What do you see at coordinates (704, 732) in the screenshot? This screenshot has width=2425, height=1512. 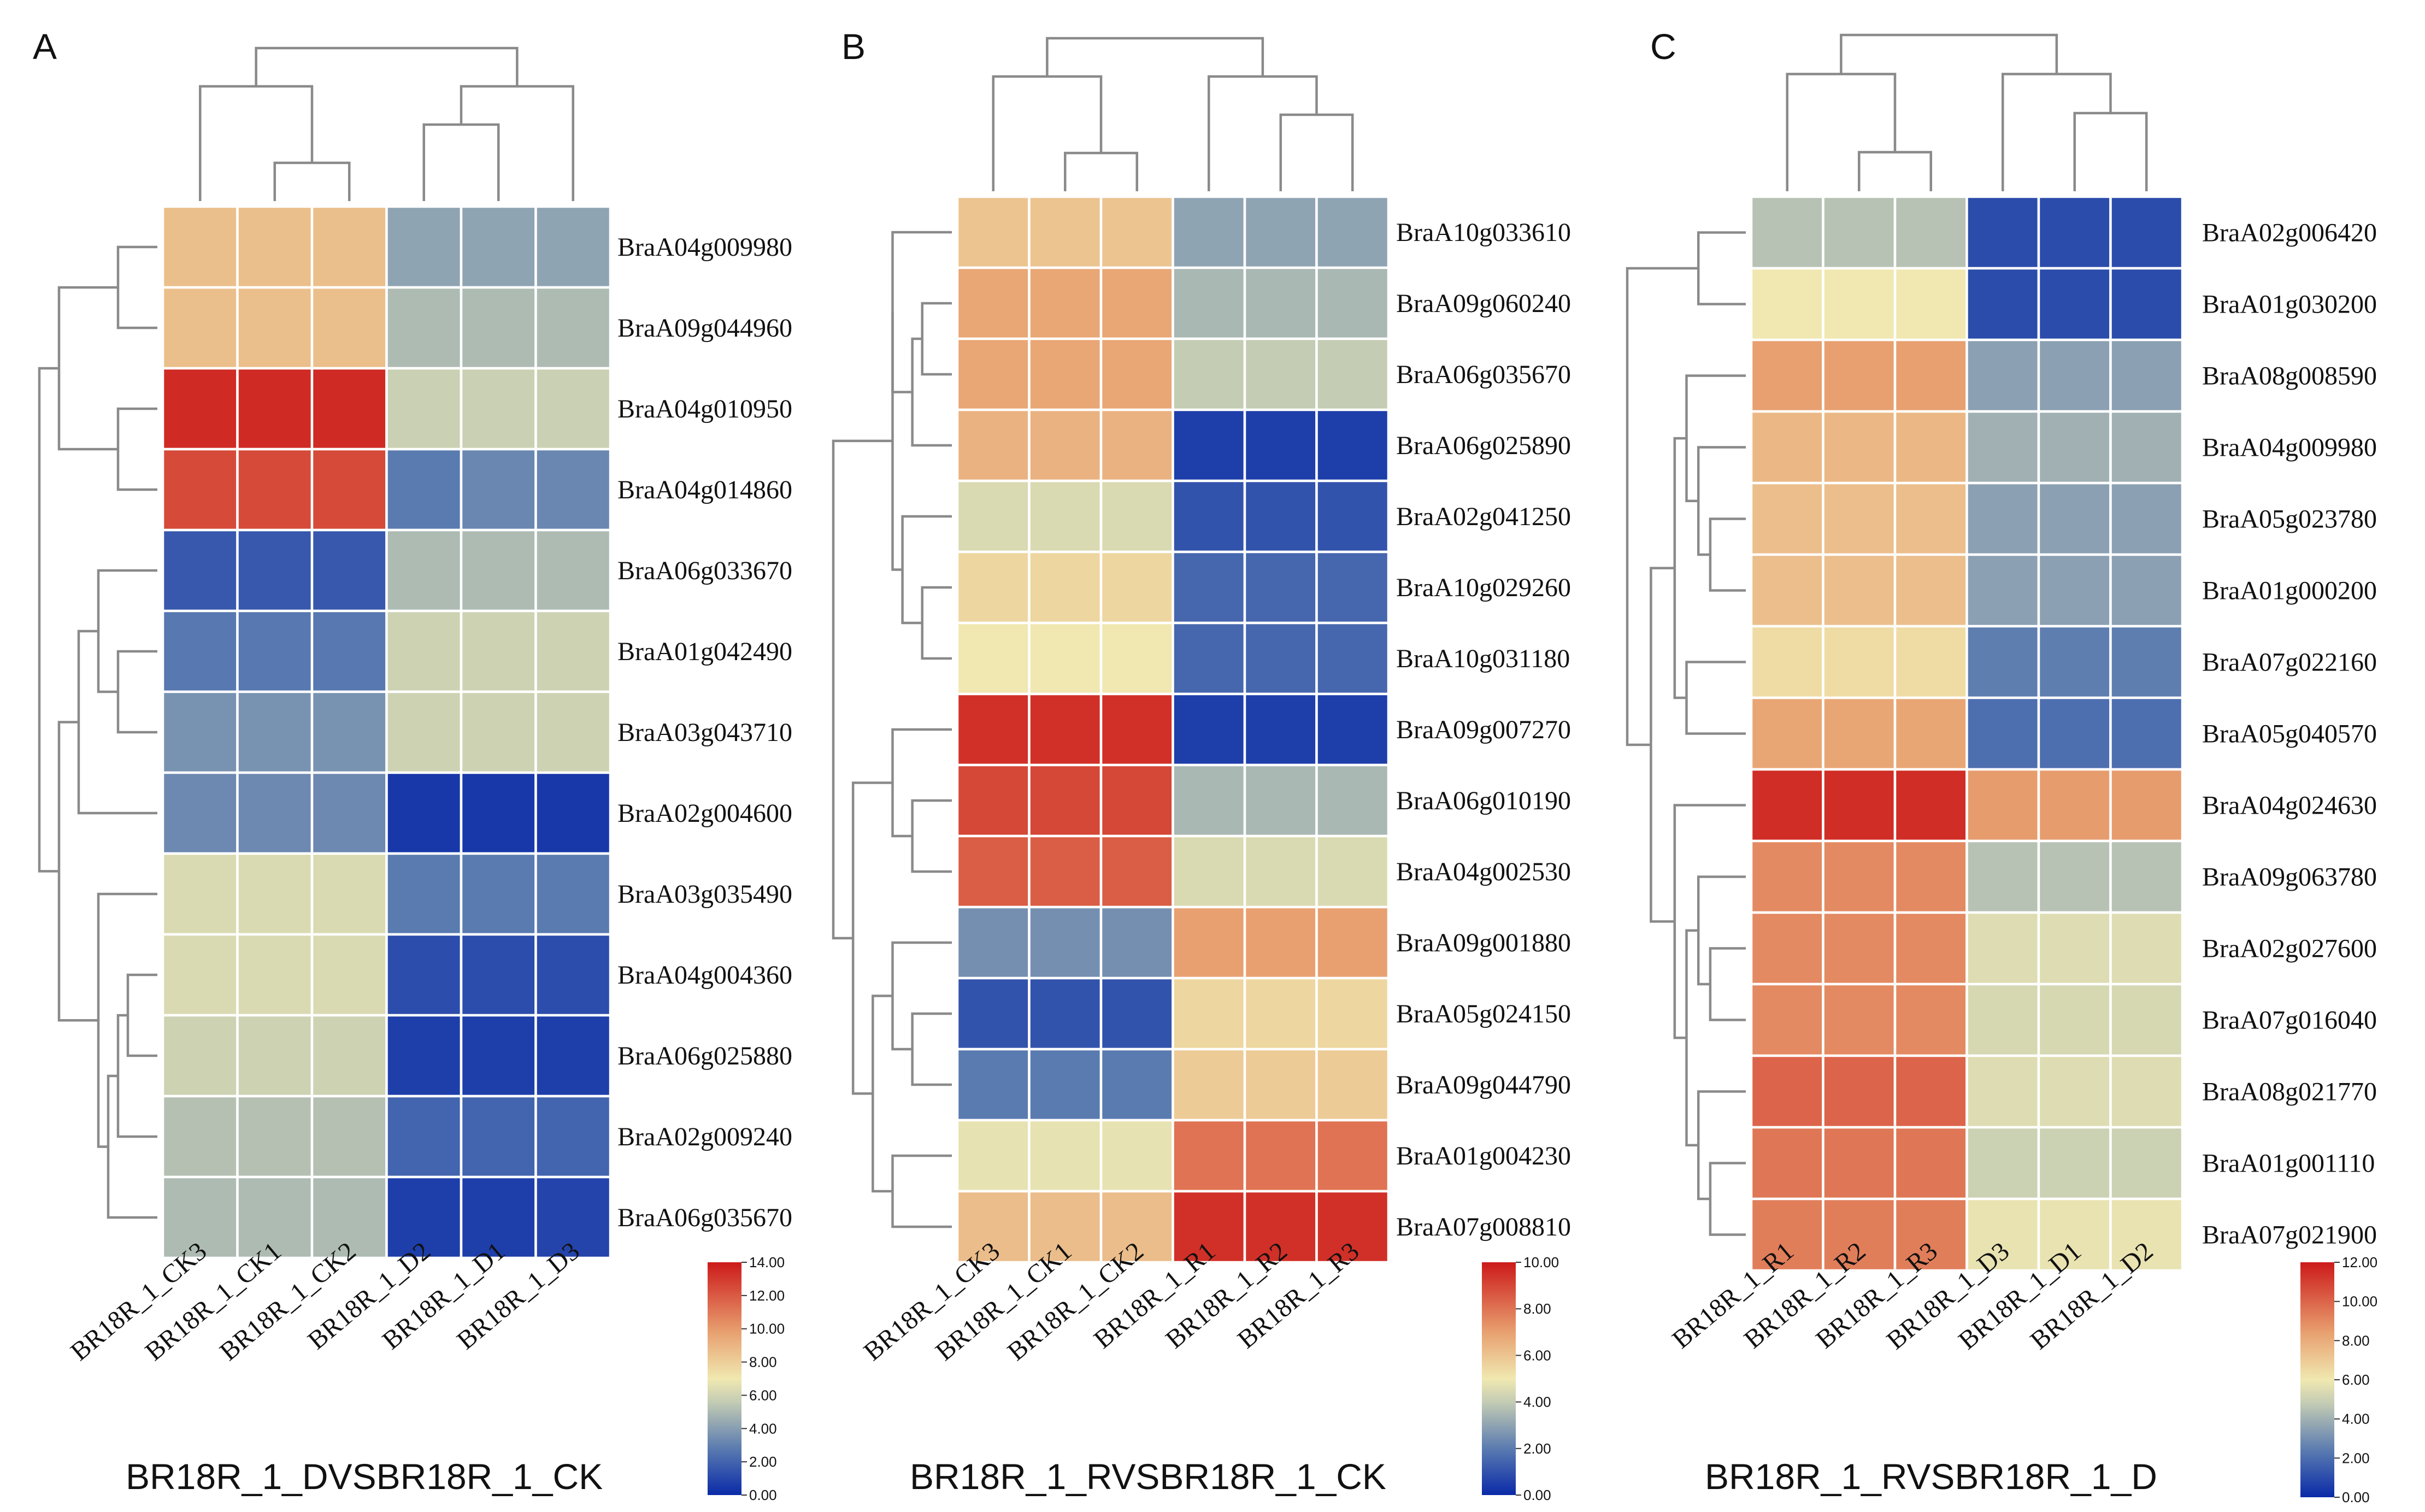 I see `row-label: BraA03g043710` at bounding box center [704, 732].